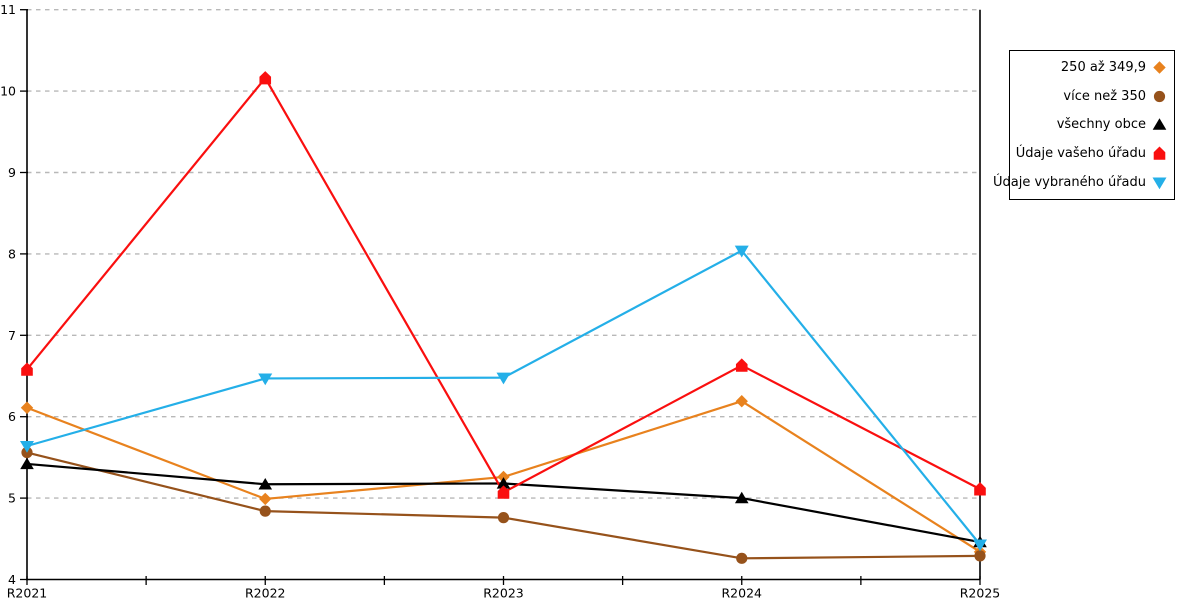 Image resolution: width=1200 pixels, height=600 pixels. I want to click on legend-item-label: více než 350, so click(1104, 96).